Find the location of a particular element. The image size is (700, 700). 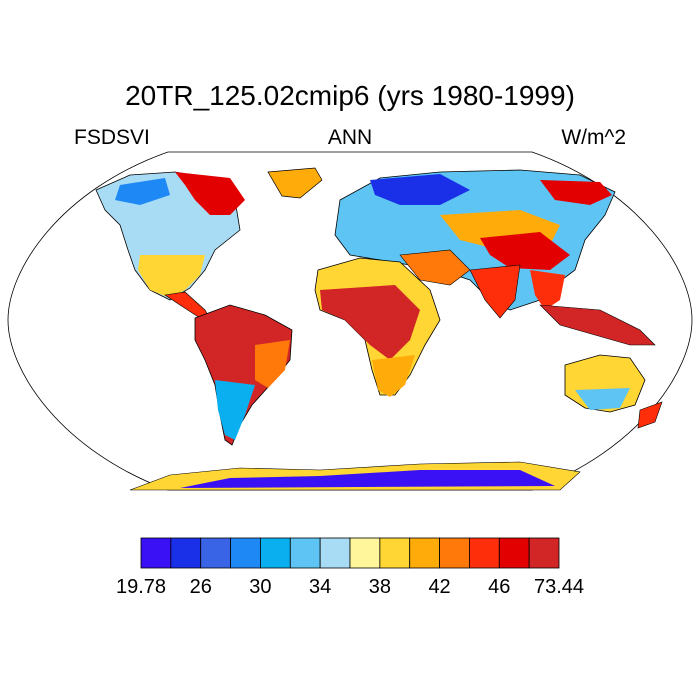

variable-label: FSDSVI is located at coordinates (112, 137).